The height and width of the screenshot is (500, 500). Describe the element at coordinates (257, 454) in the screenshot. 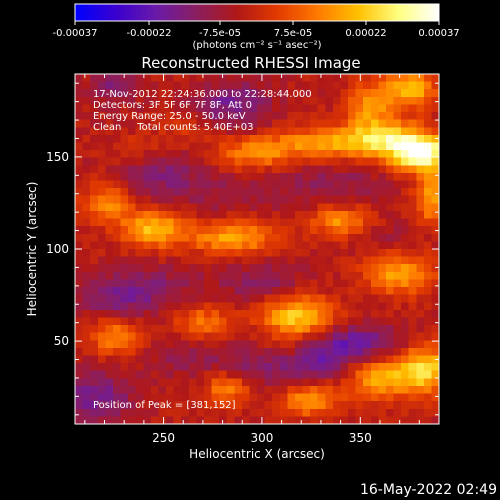

I see `x-axis-label: Heliocentric X (arcsec)` at that location.